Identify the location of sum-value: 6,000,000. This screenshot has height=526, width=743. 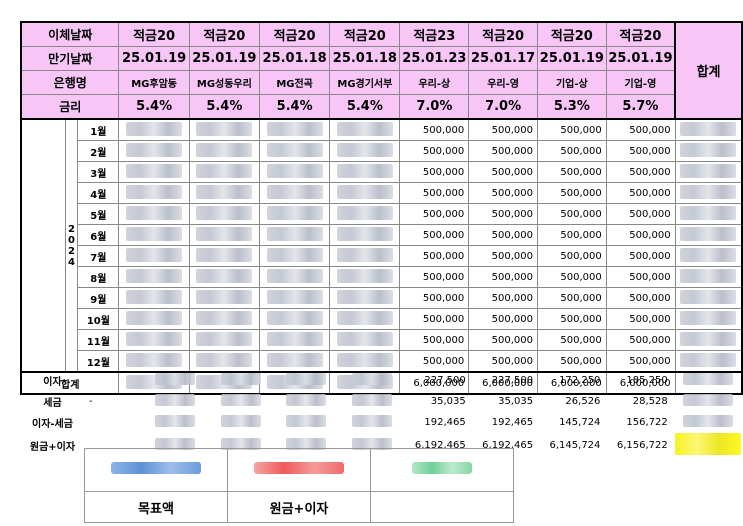
(640, 383).